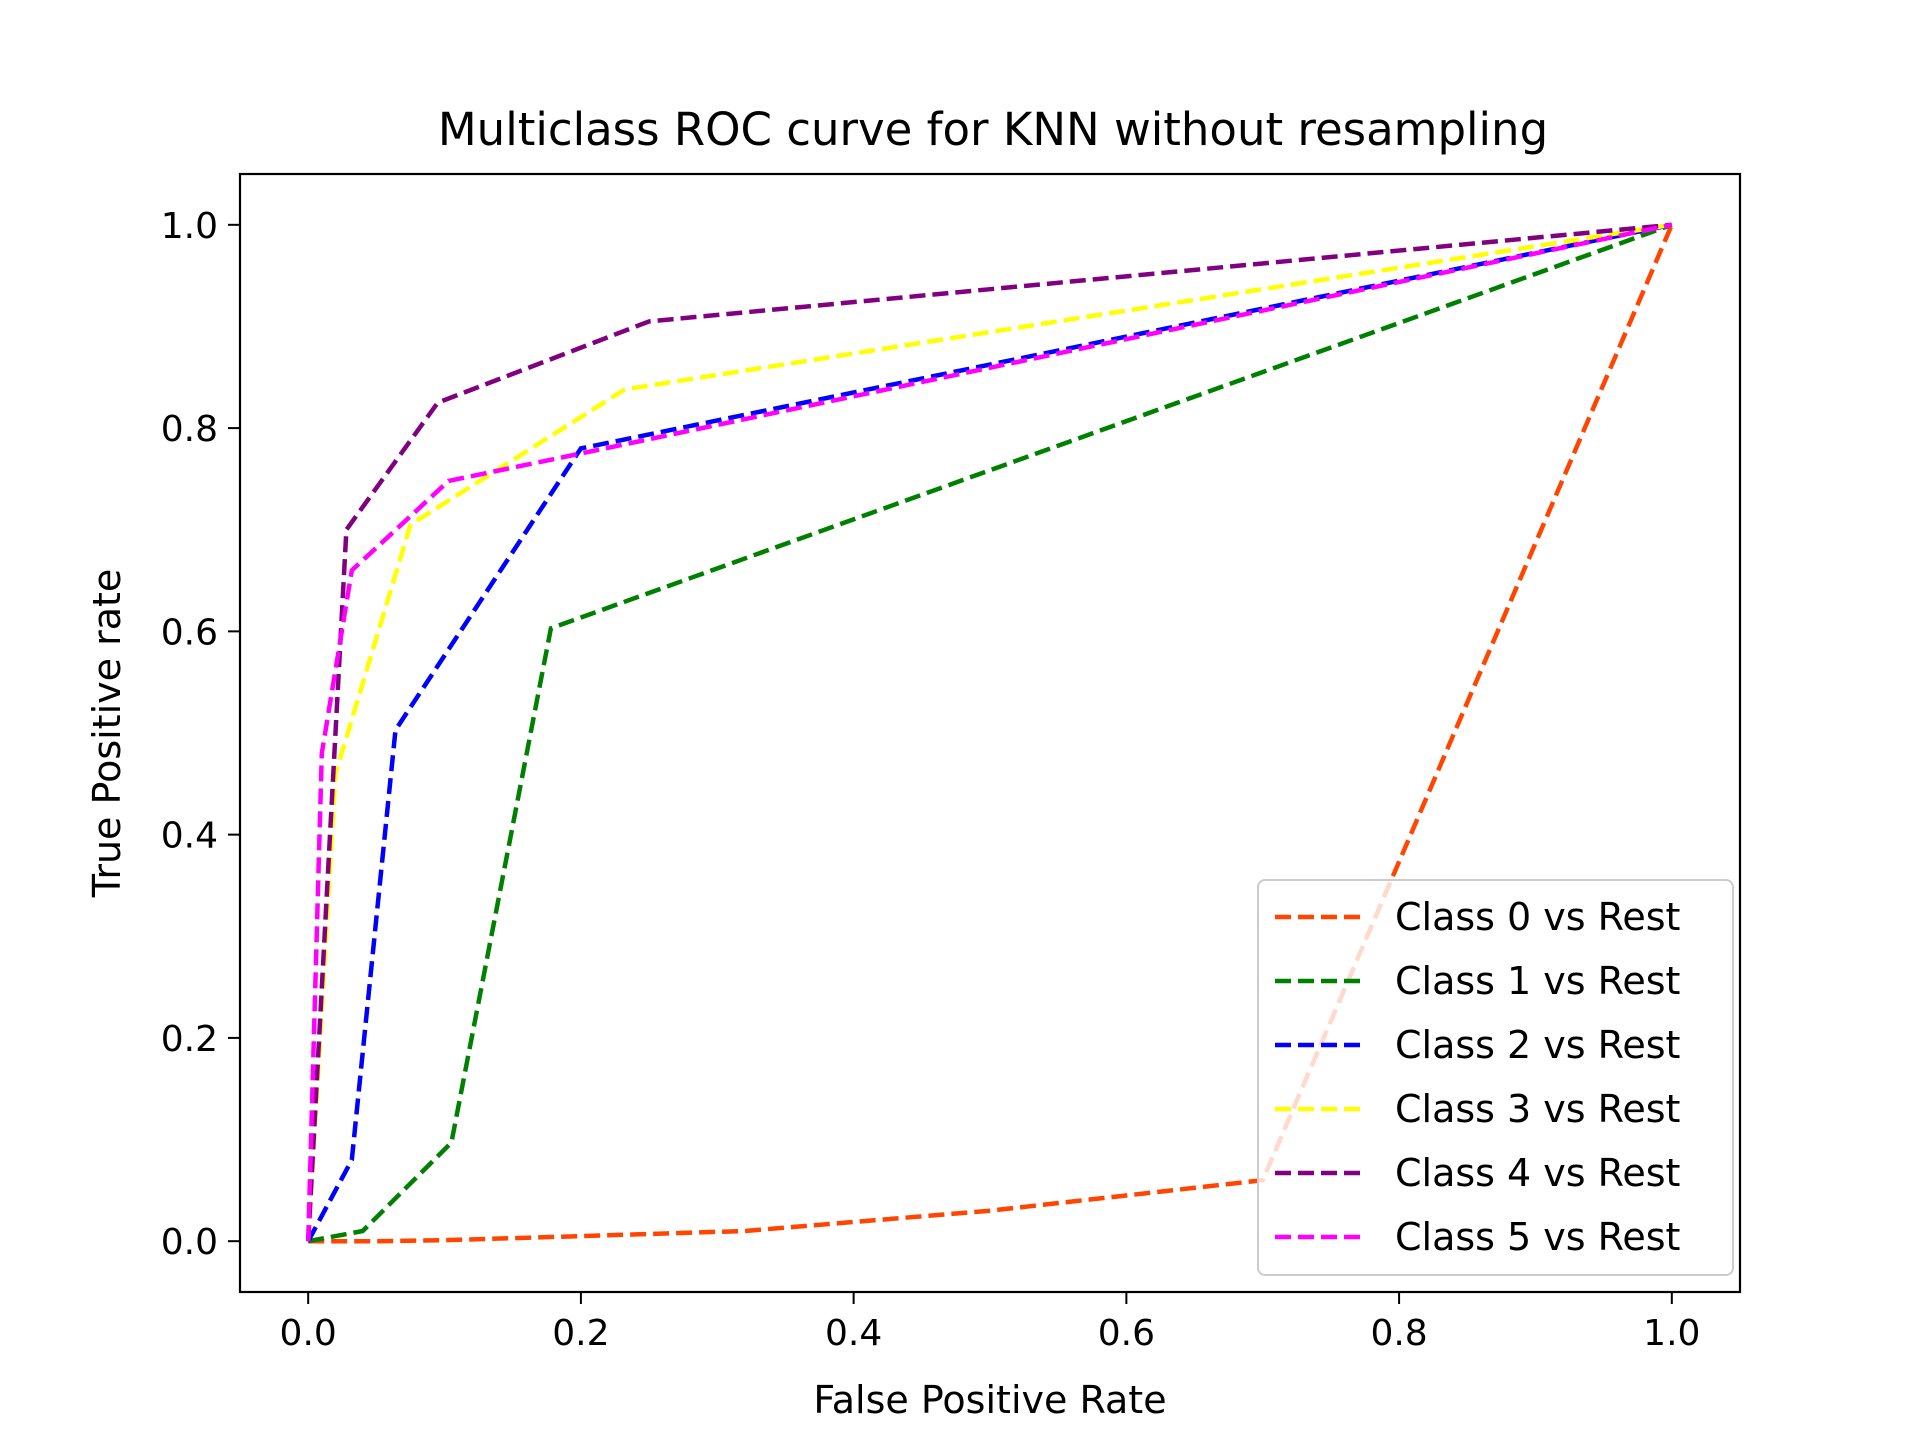 Image resolution: width=1920 pixels, height=1440 pixels. I want to click on x-tick-label: 0.0, so click(308, 1333).